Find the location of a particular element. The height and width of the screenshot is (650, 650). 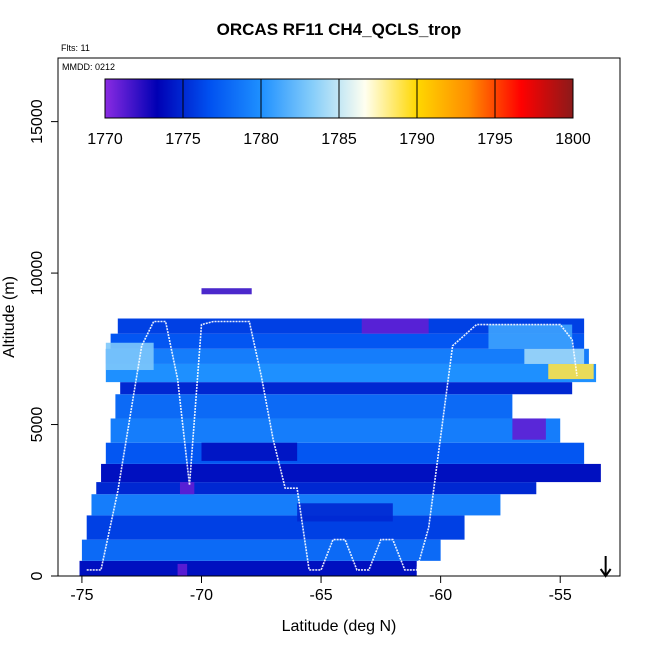

y-tick-label: 0 is located at coordinates (37, 575).